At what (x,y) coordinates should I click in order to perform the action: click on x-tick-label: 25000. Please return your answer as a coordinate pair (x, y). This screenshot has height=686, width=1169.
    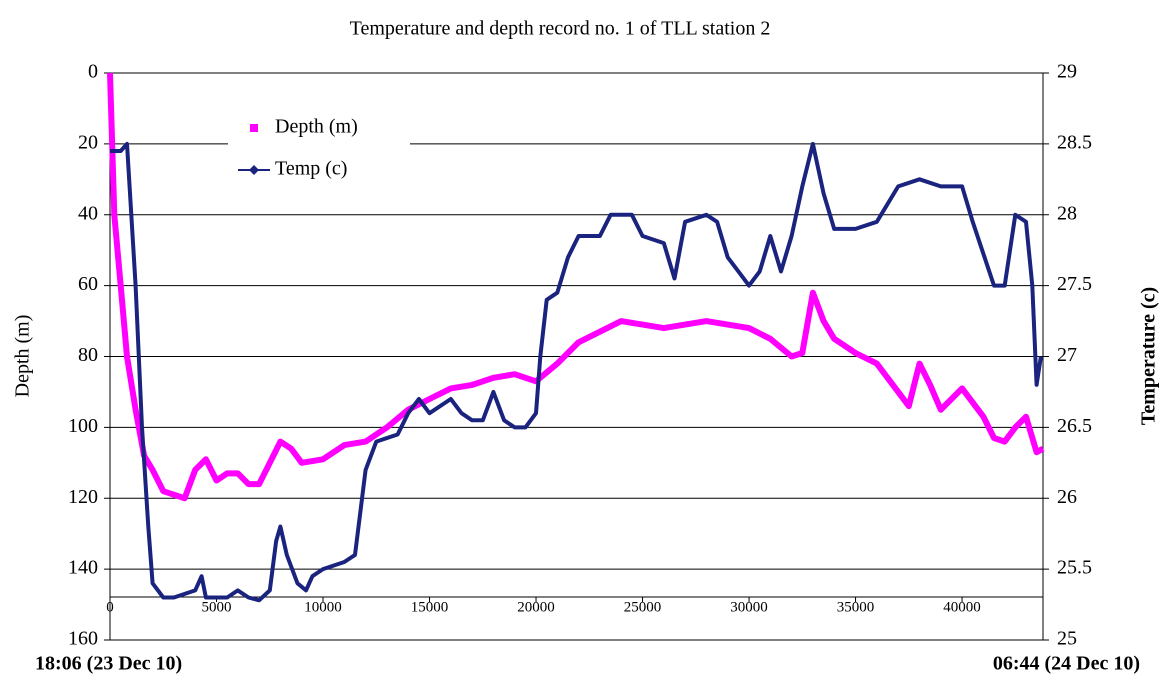
    Looking at the image, I should click on (643, 607).